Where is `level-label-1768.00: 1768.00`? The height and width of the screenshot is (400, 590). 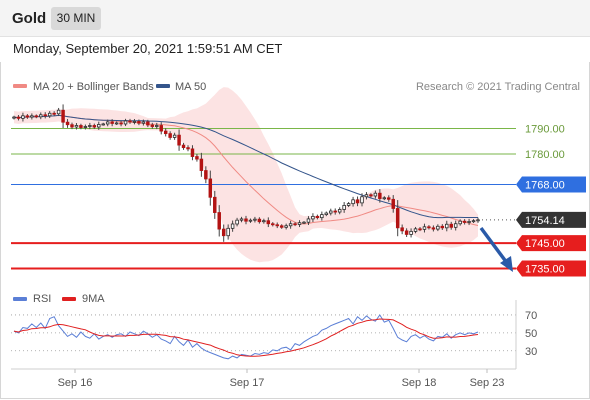 level-label-1768.00: 1768.00 is located at coordinates (545, 186).